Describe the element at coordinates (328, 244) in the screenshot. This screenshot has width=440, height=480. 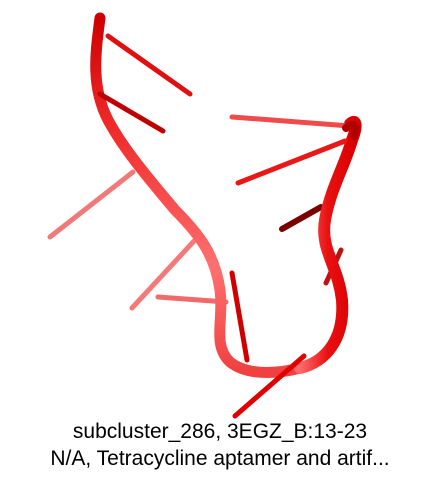
I see `backbone-strand-3prime` at that location.